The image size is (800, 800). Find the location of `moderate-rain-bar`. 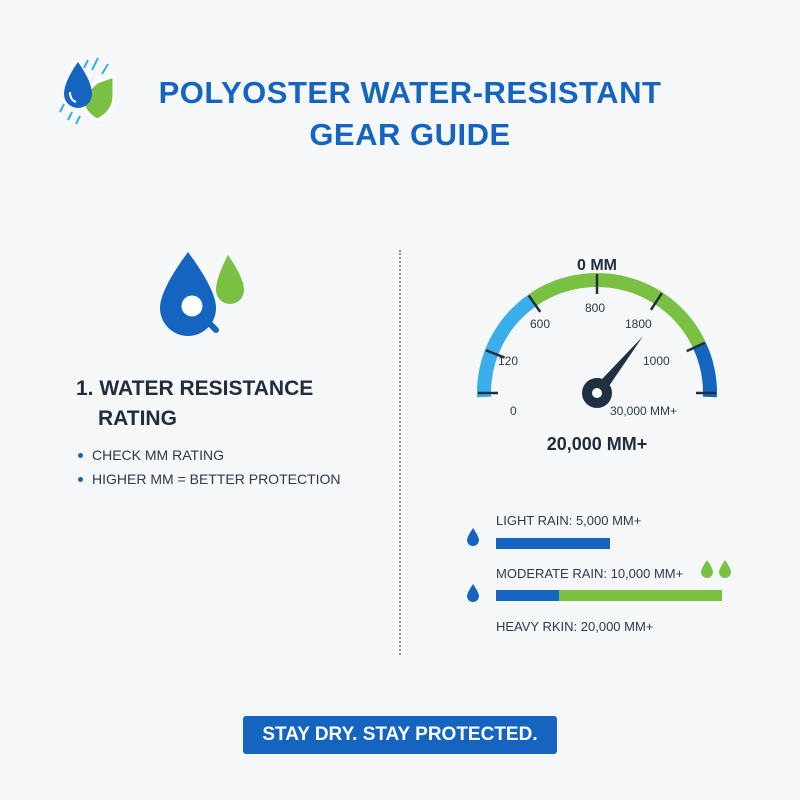

moderate-rain-bar is located at coordinates (609, 595).